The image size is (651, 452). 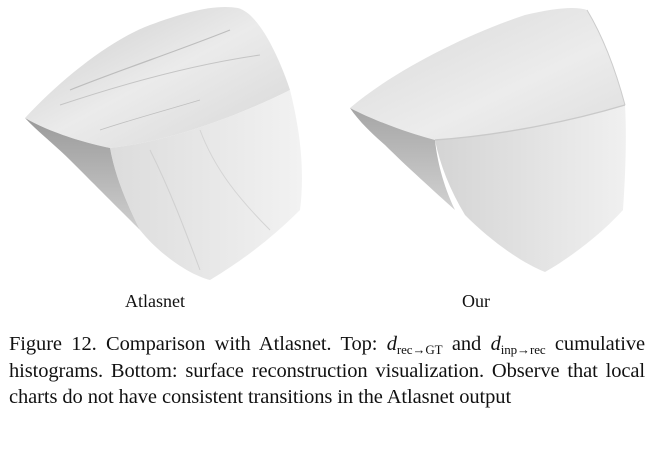 I want to click on math-d-inp-rec: dinp→rec, so click(x=518, y=345).